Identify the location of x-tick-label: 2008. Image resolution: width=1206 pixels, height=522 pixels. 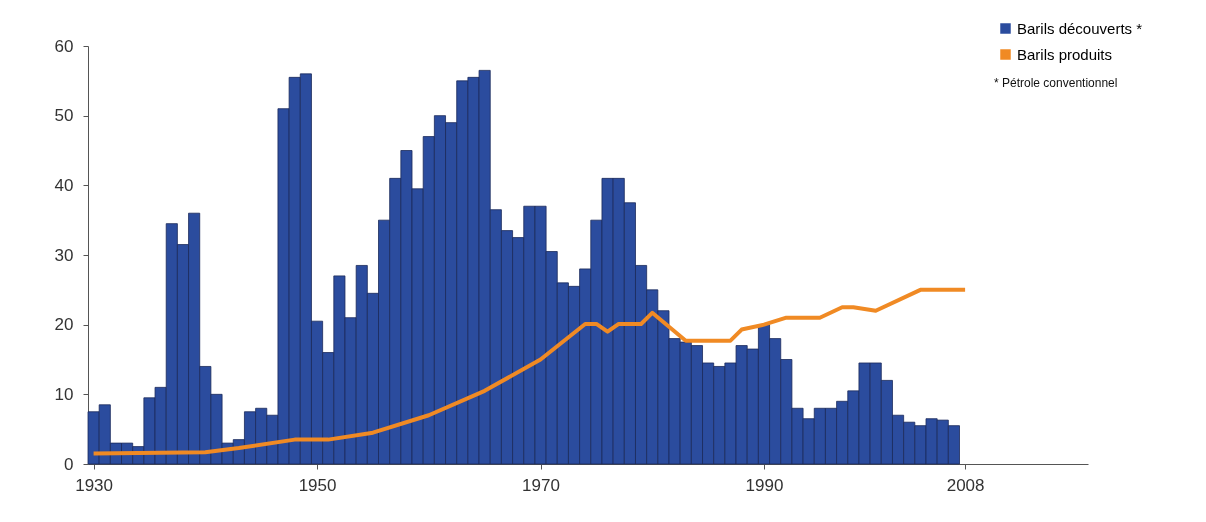
(965, 485).